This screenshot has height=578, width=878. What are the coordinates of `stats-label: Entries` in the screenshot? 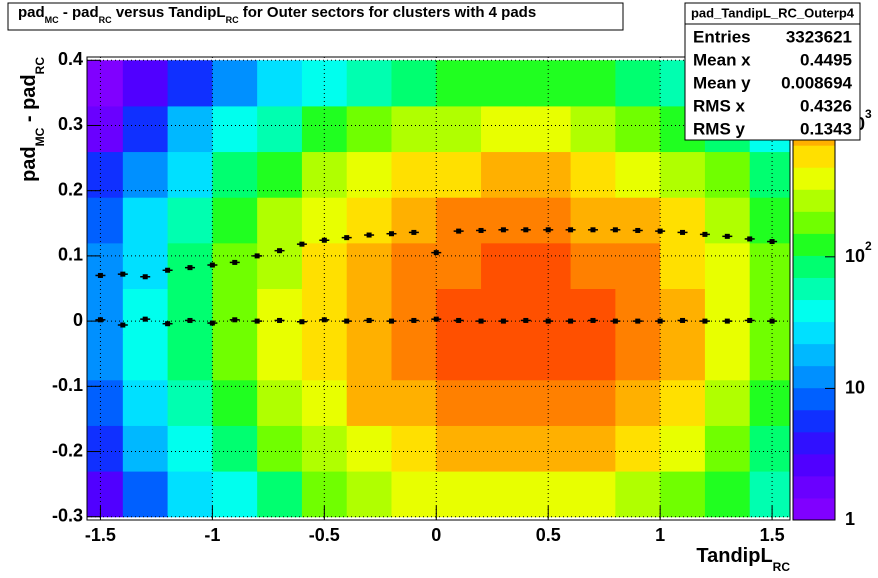 It's located at (722, 36).